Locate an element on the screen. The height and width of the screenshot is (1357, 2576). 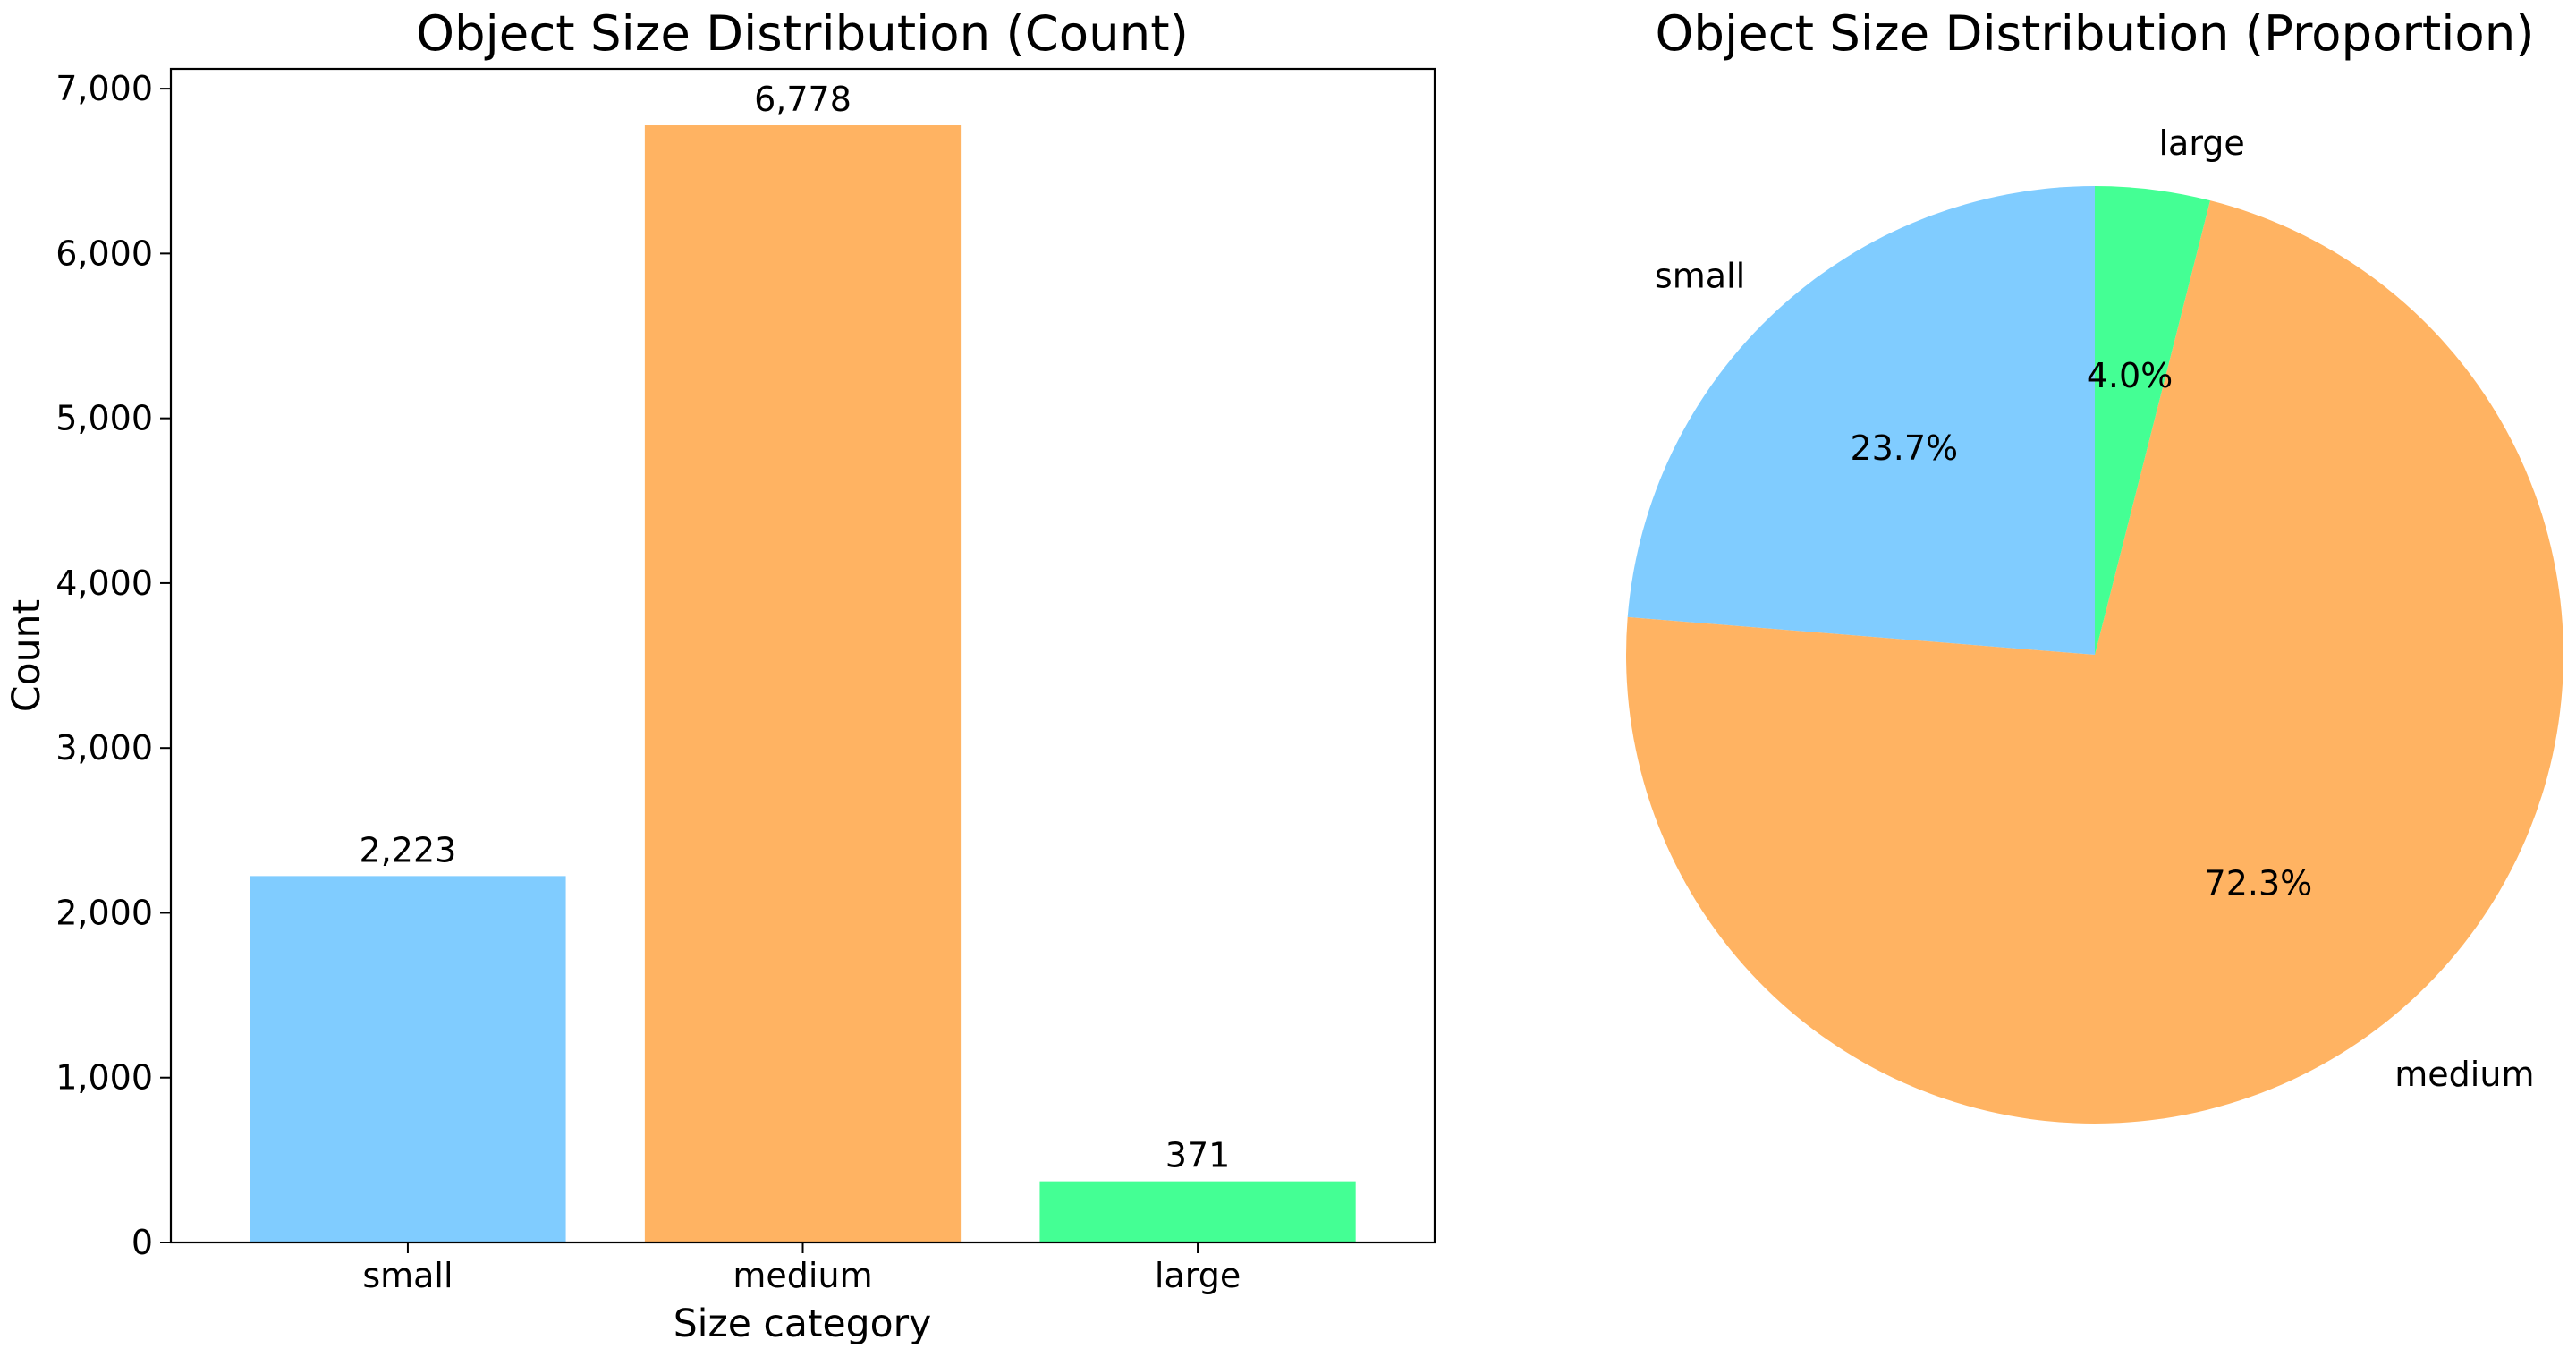
bar-value-label-large: 371 is located at coordinates (1198, 1155).